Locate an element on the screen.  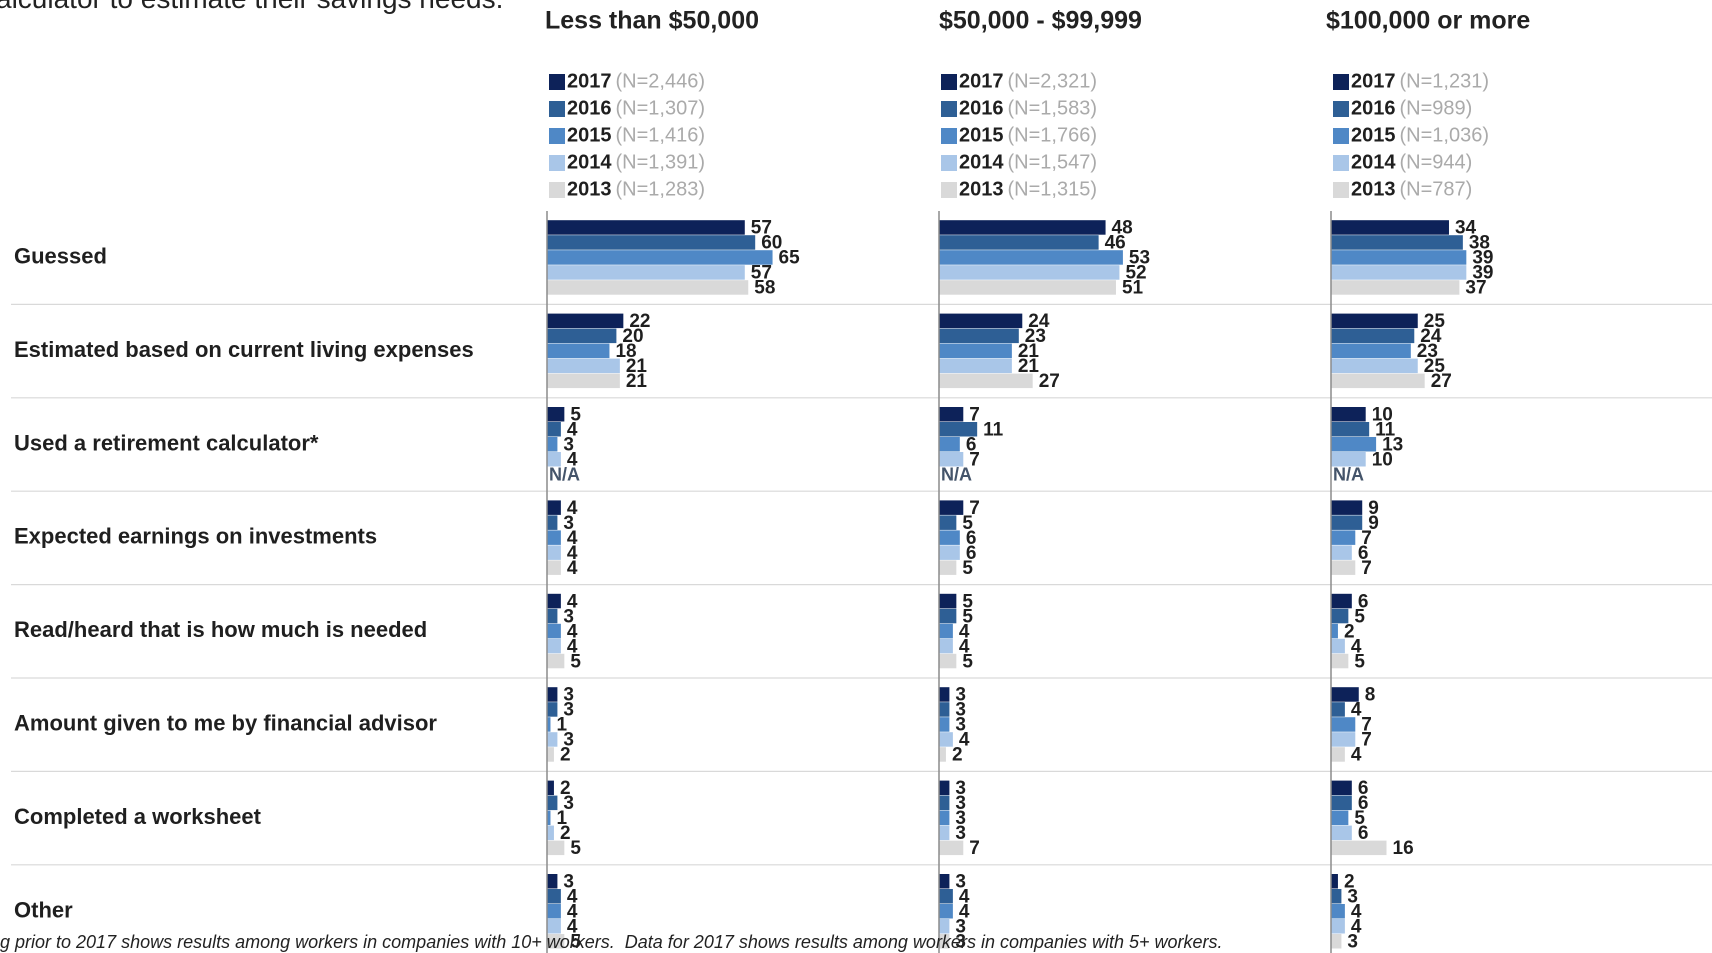
value-label: 48 is located at coordinates (1122, 228).